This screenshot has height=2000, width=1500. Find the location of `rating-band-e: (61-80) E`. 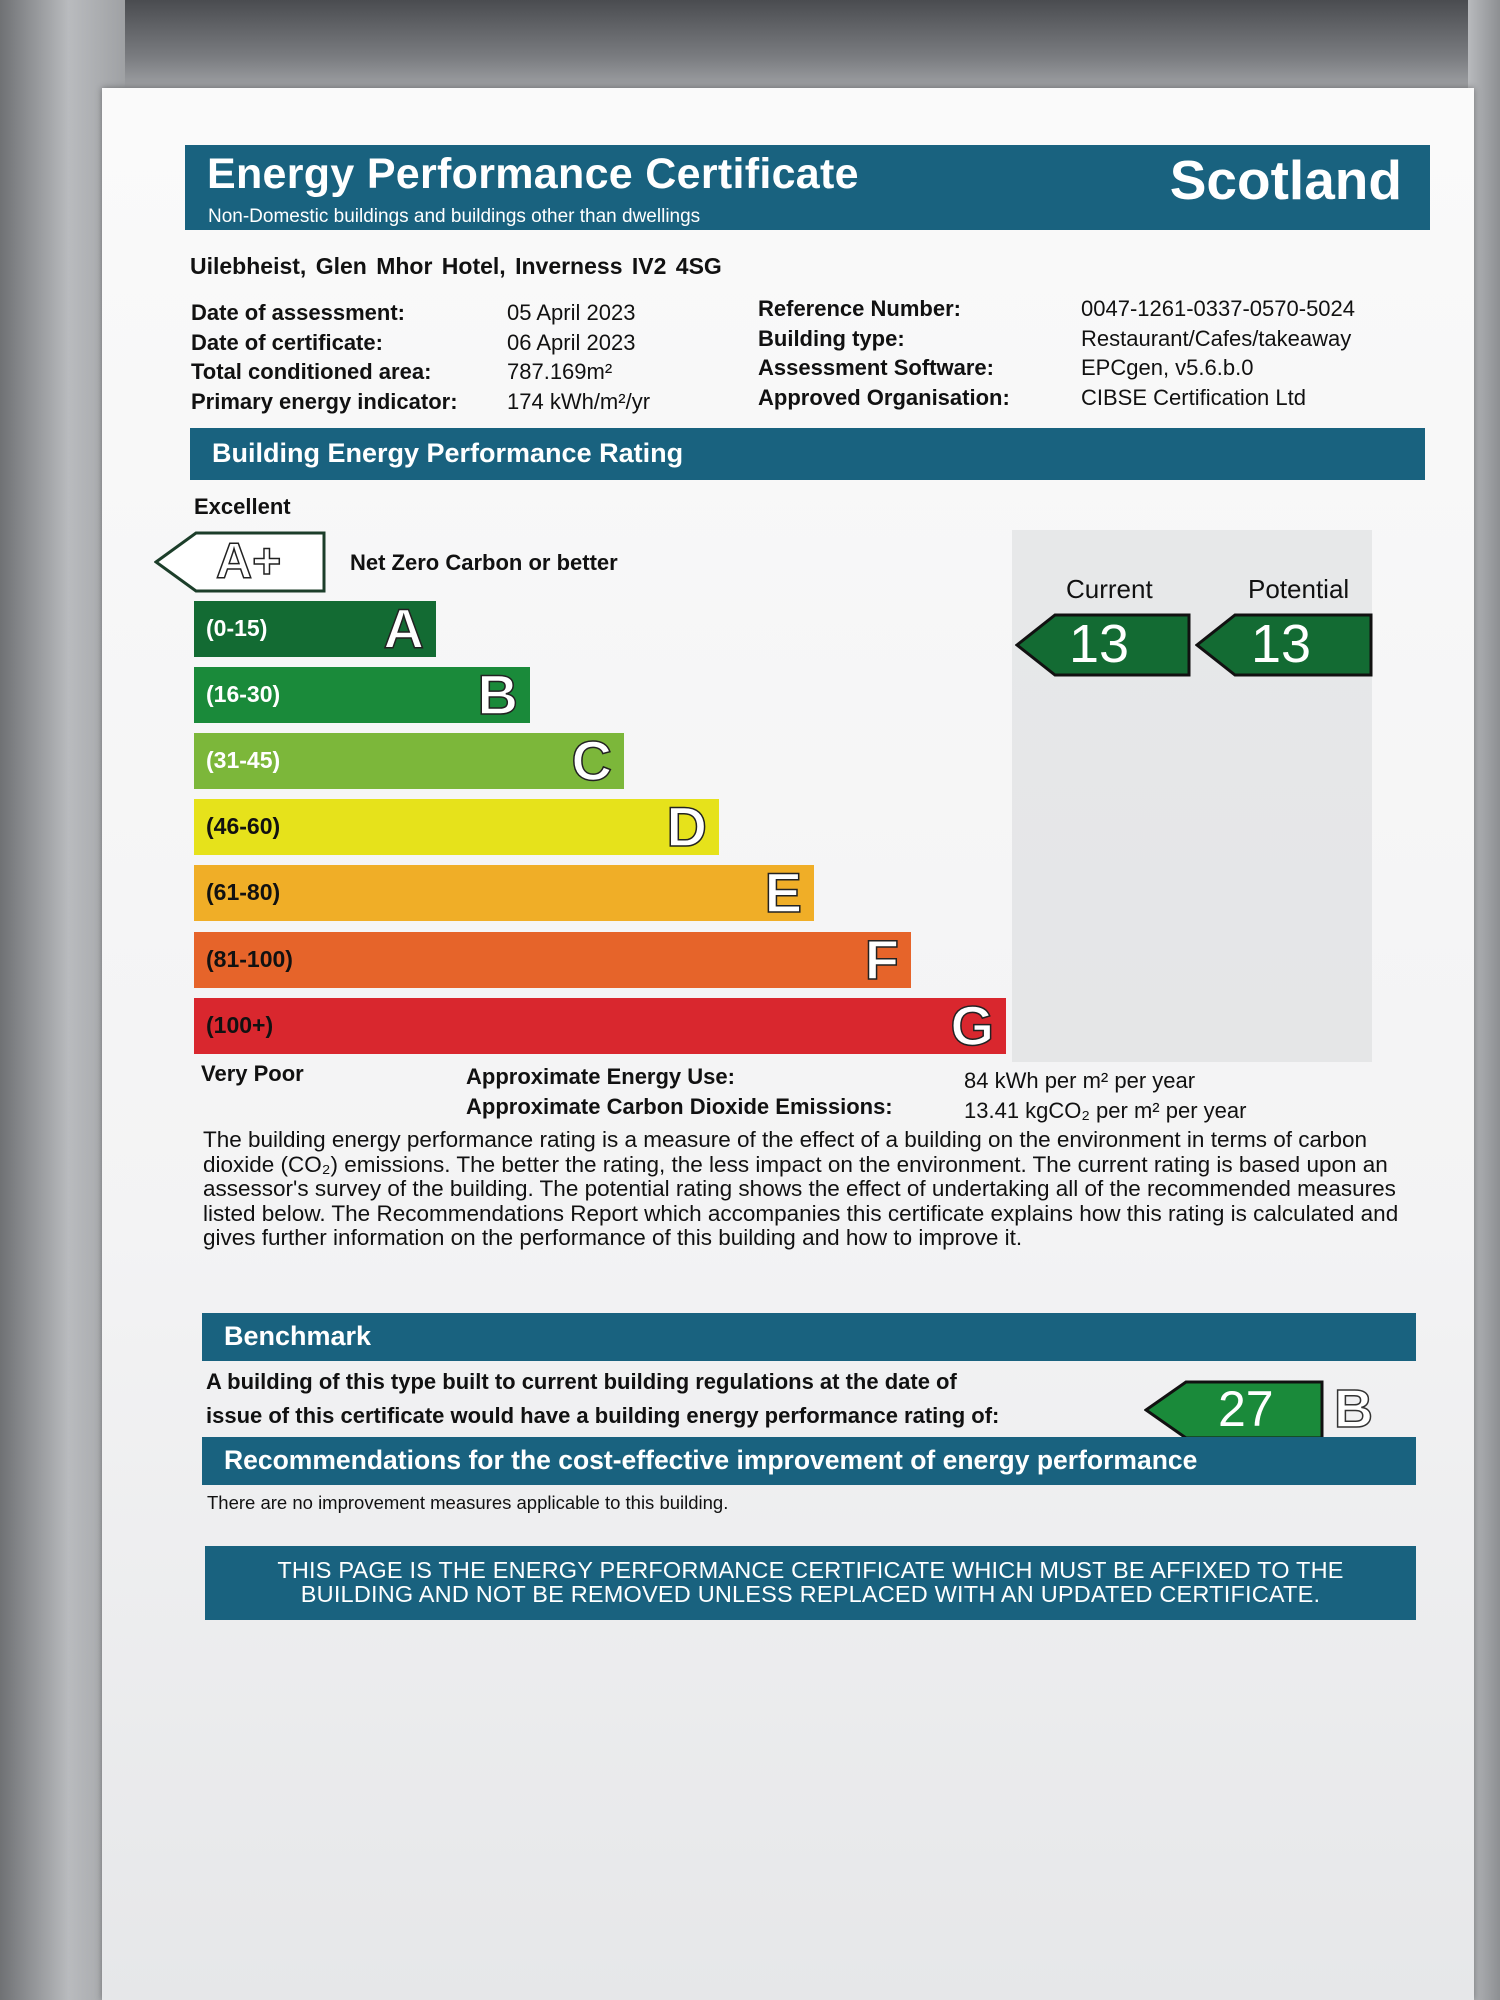

rating-band-e: (61-80) E is located at coordinates (504, 892).